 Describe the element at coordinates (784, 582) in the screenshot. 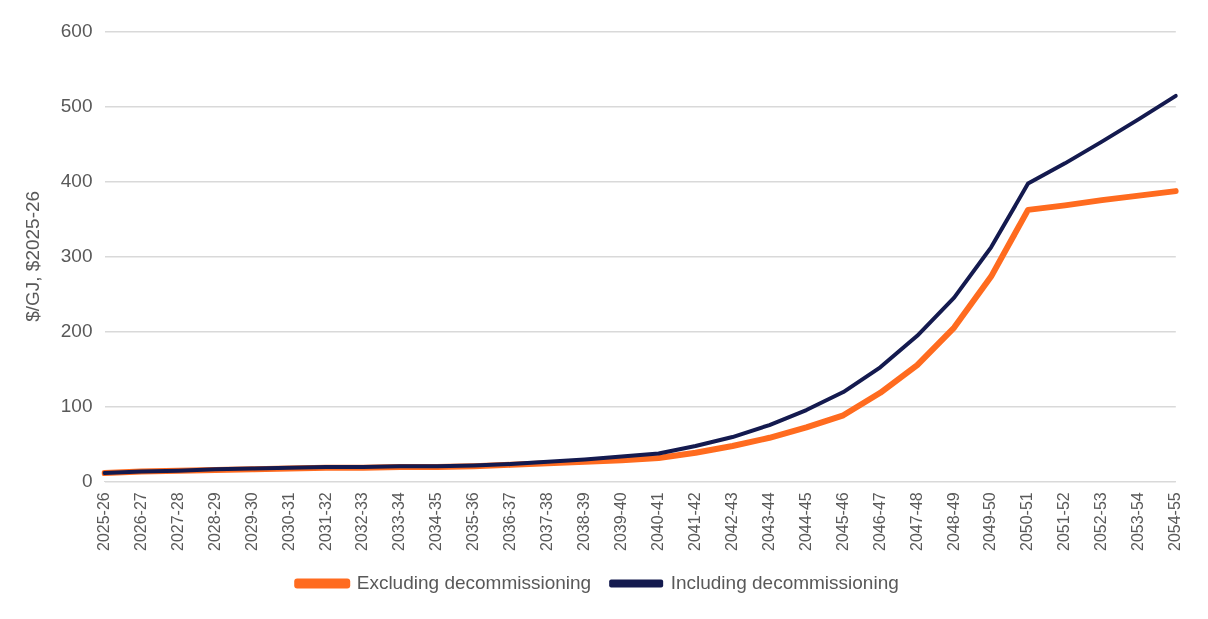

I see `legend-label: Including decommissioning` at that location.